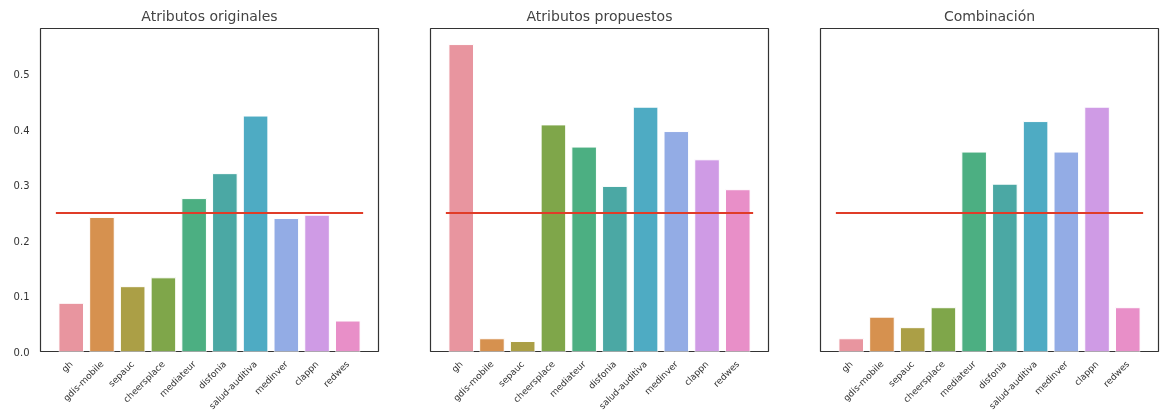 The height and width of the screenshot is (417, 1170). I want to click on chart-title: Atributos propuestos, so click(599, 15).